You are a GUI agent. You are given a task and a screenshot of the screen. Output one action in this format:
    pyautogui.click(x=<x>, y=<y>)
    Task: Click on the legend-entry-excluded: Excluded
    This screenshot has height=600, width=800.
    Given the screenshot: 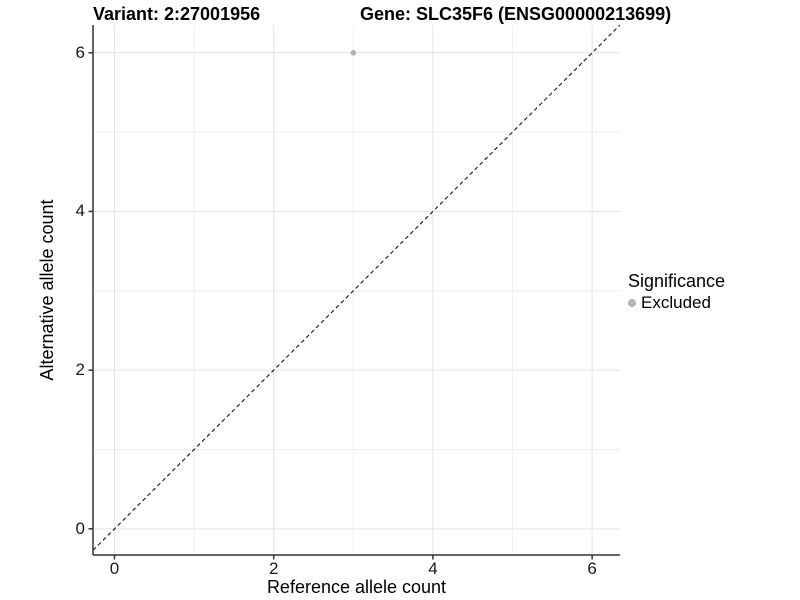 What is the action you would take?
    pyautogui.click(x=676, y=303)
    